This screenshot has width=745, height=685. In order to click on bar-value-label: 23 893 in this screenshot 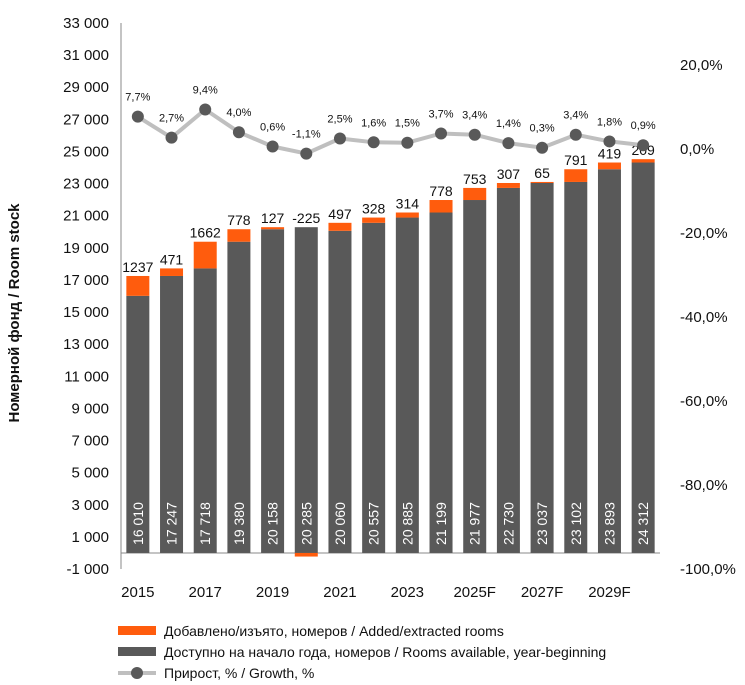, I will do `click(609, 523)`.